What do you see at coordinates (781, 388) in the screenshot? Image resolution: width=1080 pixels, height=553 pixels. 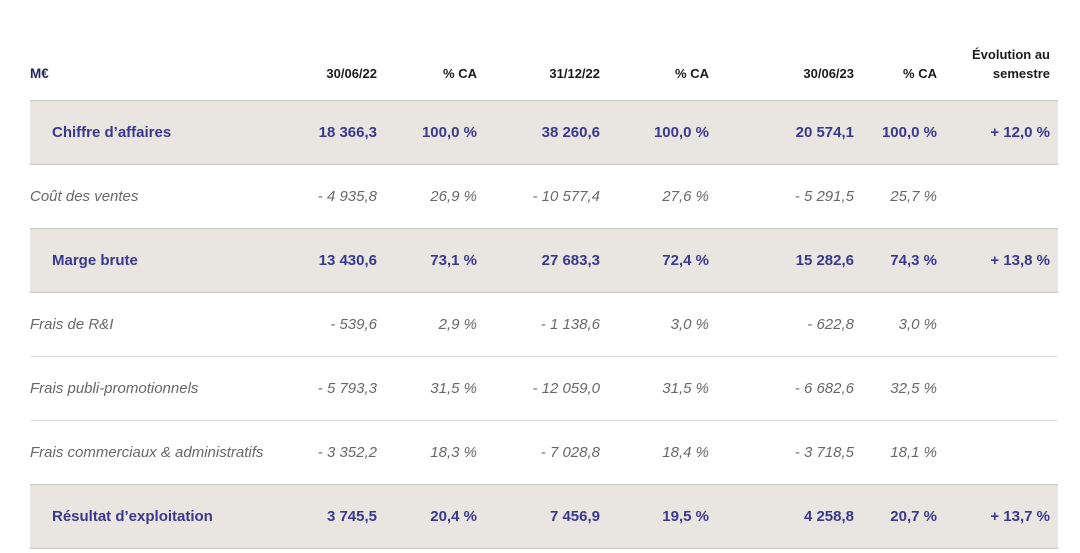 I see `cell-value: - 6 682,6` at bounding box center [781, 388].